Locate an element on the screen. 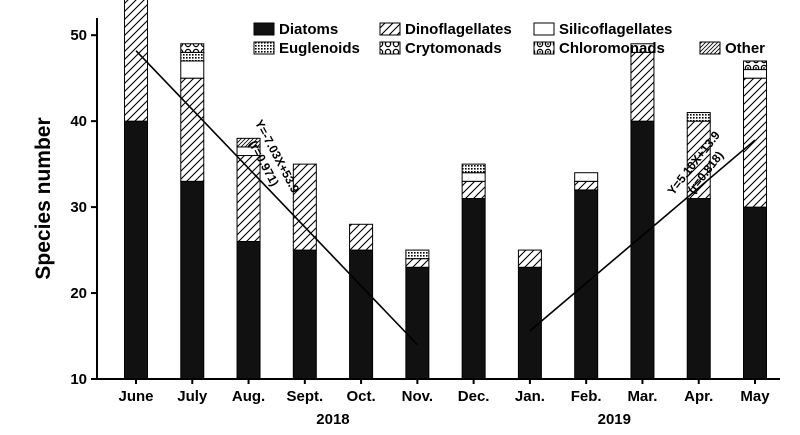  x-tick-label-sept: Sept. is located at coordinates (304, 396).